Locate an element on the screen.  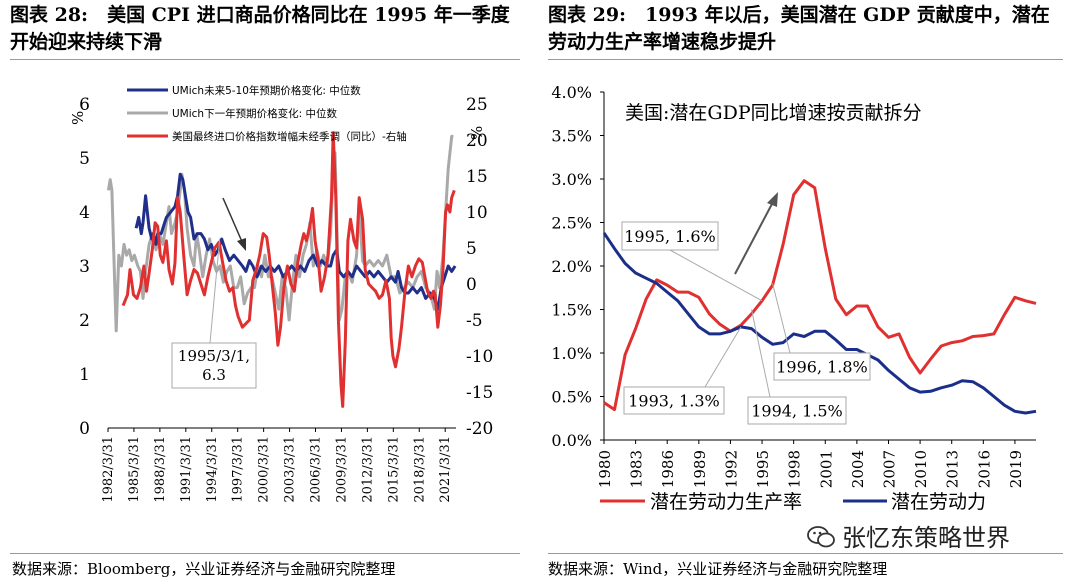
x-tick-label: 1985/3/31 is located at coordinates (134, 469).